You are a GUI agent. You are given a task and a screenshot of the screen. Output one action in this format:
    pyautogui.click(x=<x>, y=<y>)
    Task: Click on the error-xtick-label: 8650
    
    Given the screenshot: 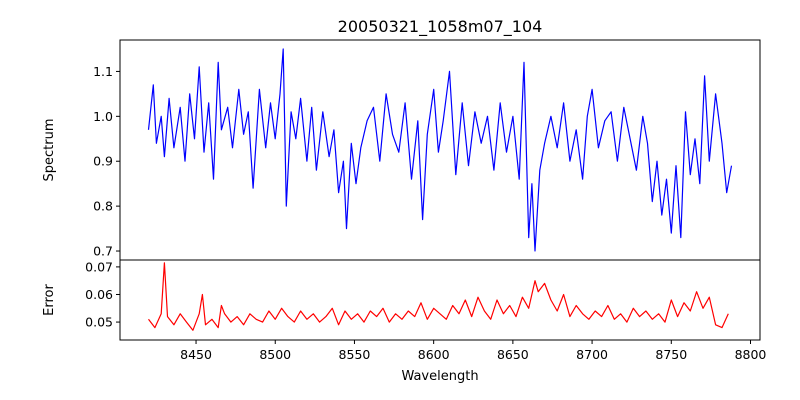 What is the action you would take?
    pyautogui.click(x=513, y=354)
    